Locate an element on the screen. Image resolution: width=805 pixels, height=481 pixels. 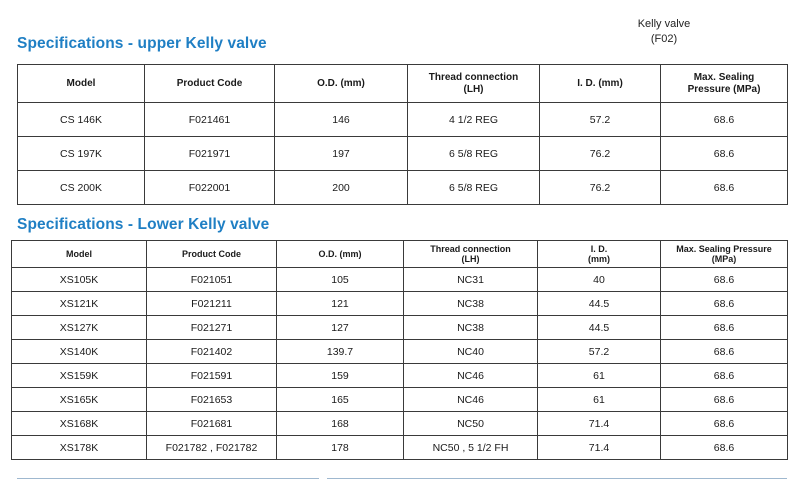
column-header-text: Pressure (MPa) is located at coordinates (724, 89).